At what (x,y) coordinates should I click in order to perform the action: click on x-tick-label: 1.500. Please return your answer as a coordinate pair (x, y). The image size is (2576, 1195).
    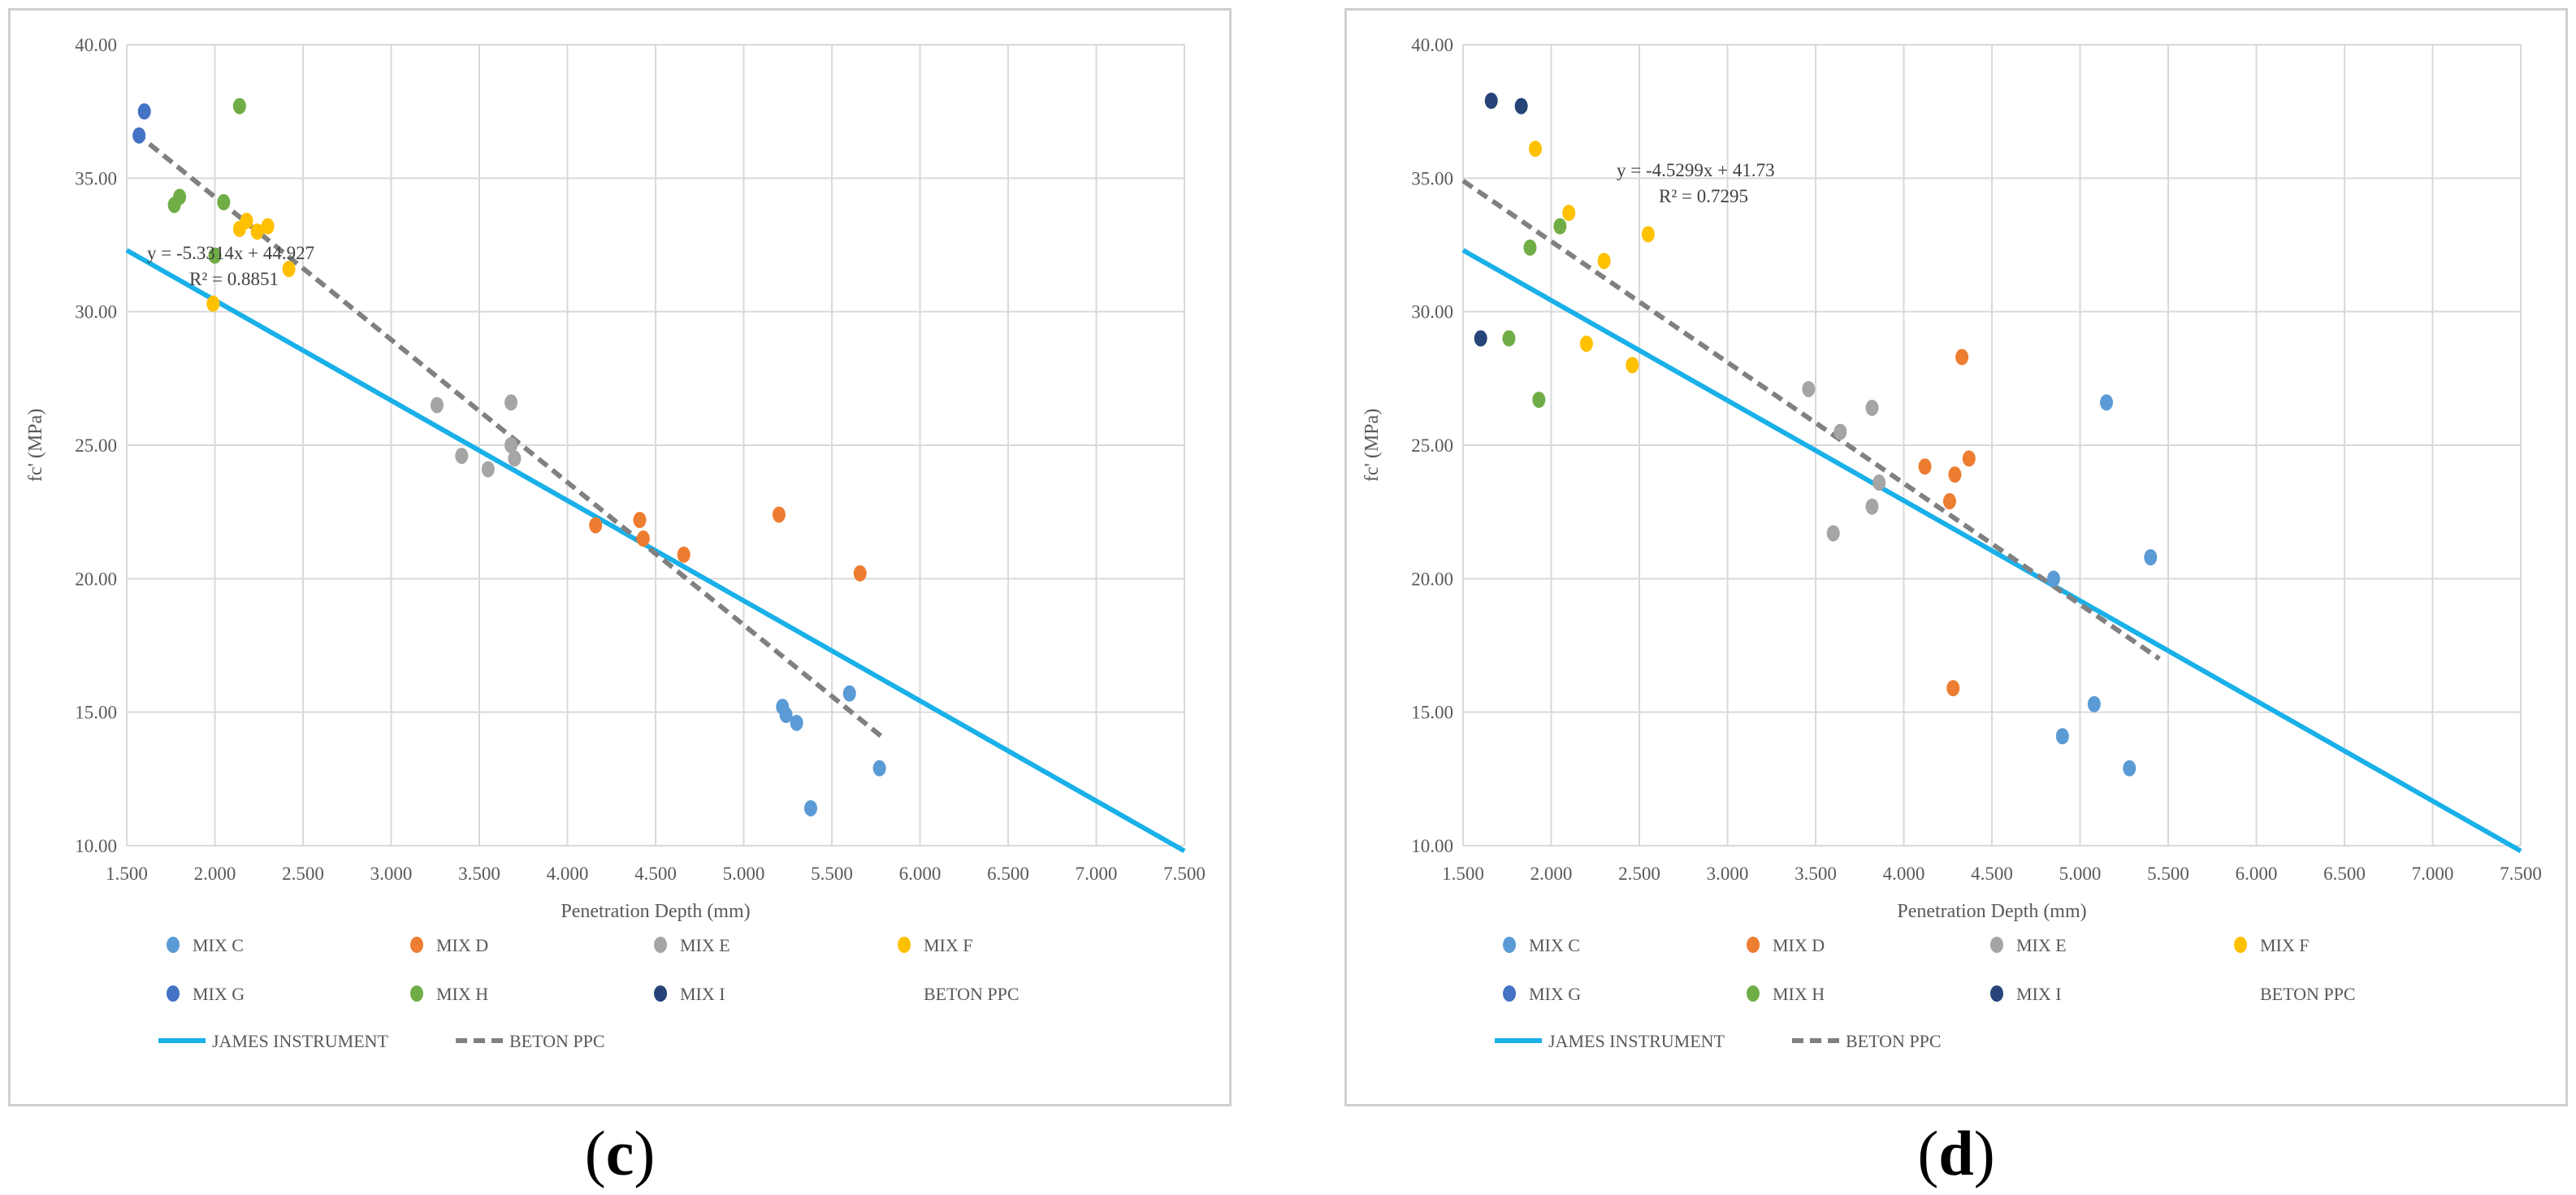
    Looking at the image, I should click on (127, 874).